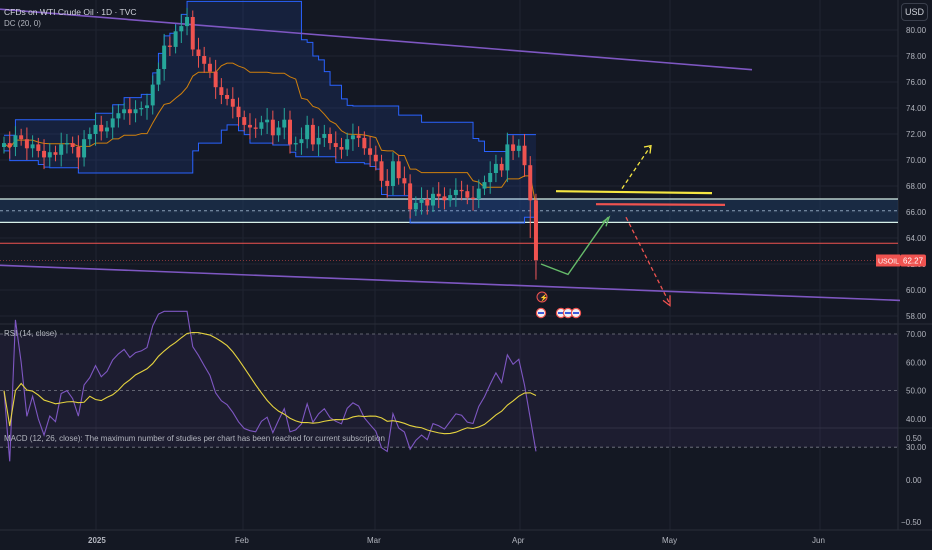 The image size is (932, 550). Describe the element at coordinates (574, 246) in the screenshot. I see `green-projection-path` at that location.